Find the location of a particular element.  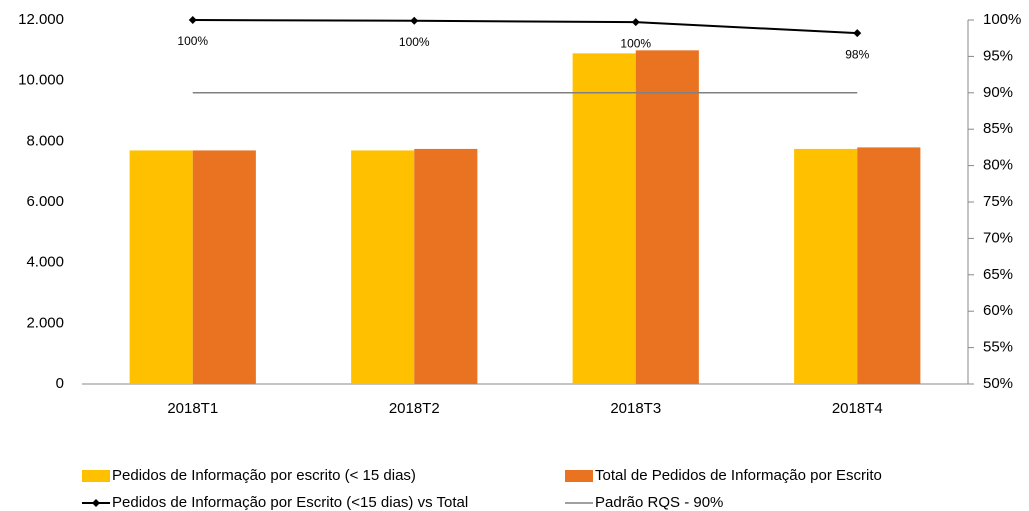

y2-tick-label: 80% is located at coordinates (998, 165).